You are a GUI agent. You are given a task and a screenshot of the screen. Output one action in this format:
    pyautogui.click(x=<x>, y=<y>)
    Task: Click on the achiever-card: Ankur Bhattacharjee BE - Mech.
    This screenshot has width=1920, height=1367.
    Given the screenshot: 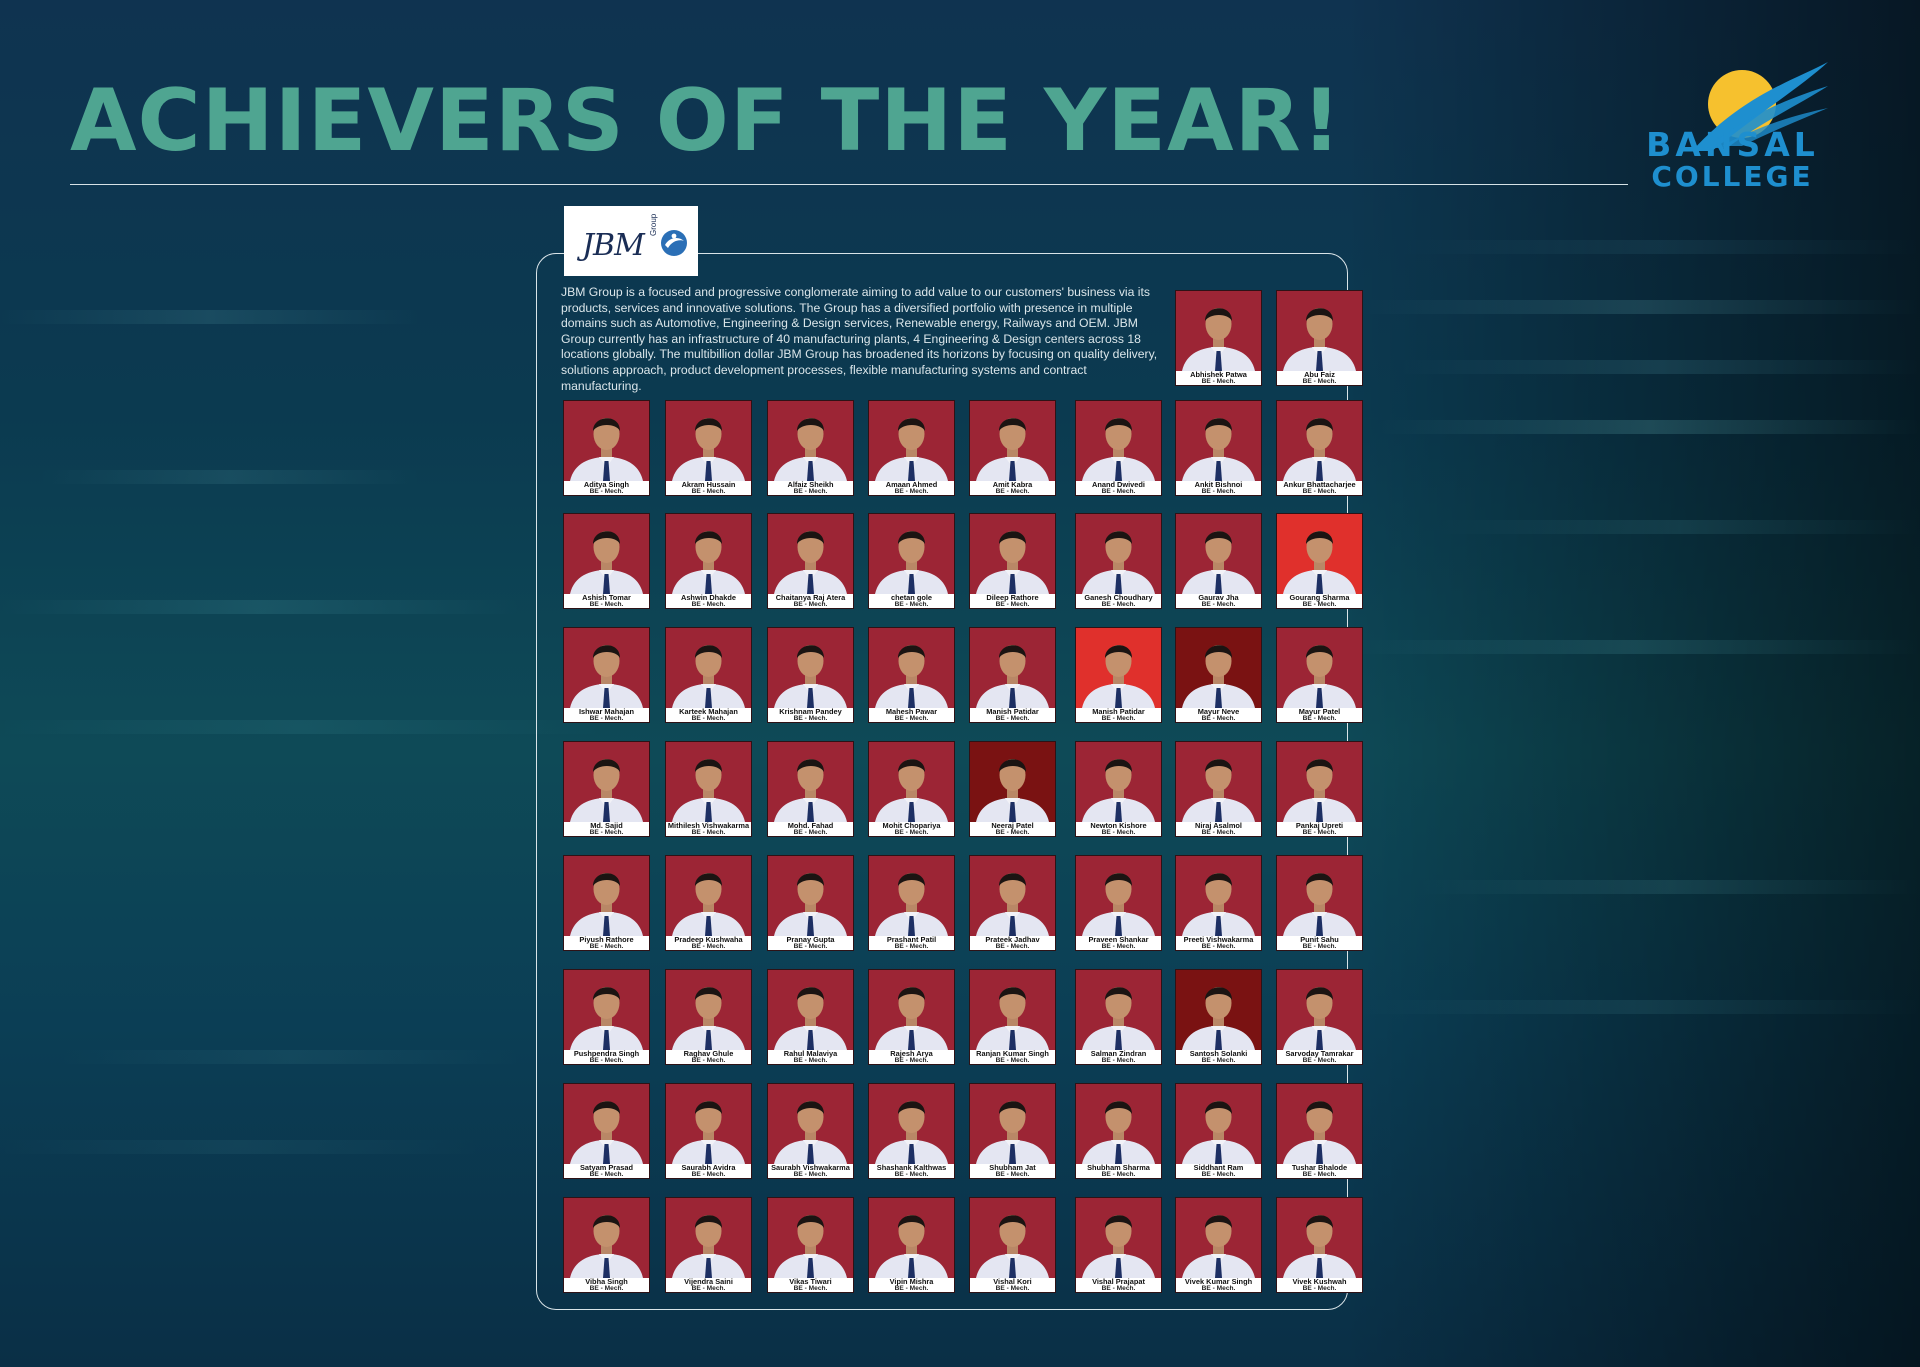 What is the action you would take?
    pyautogui.click(x=1319, y=448)
    